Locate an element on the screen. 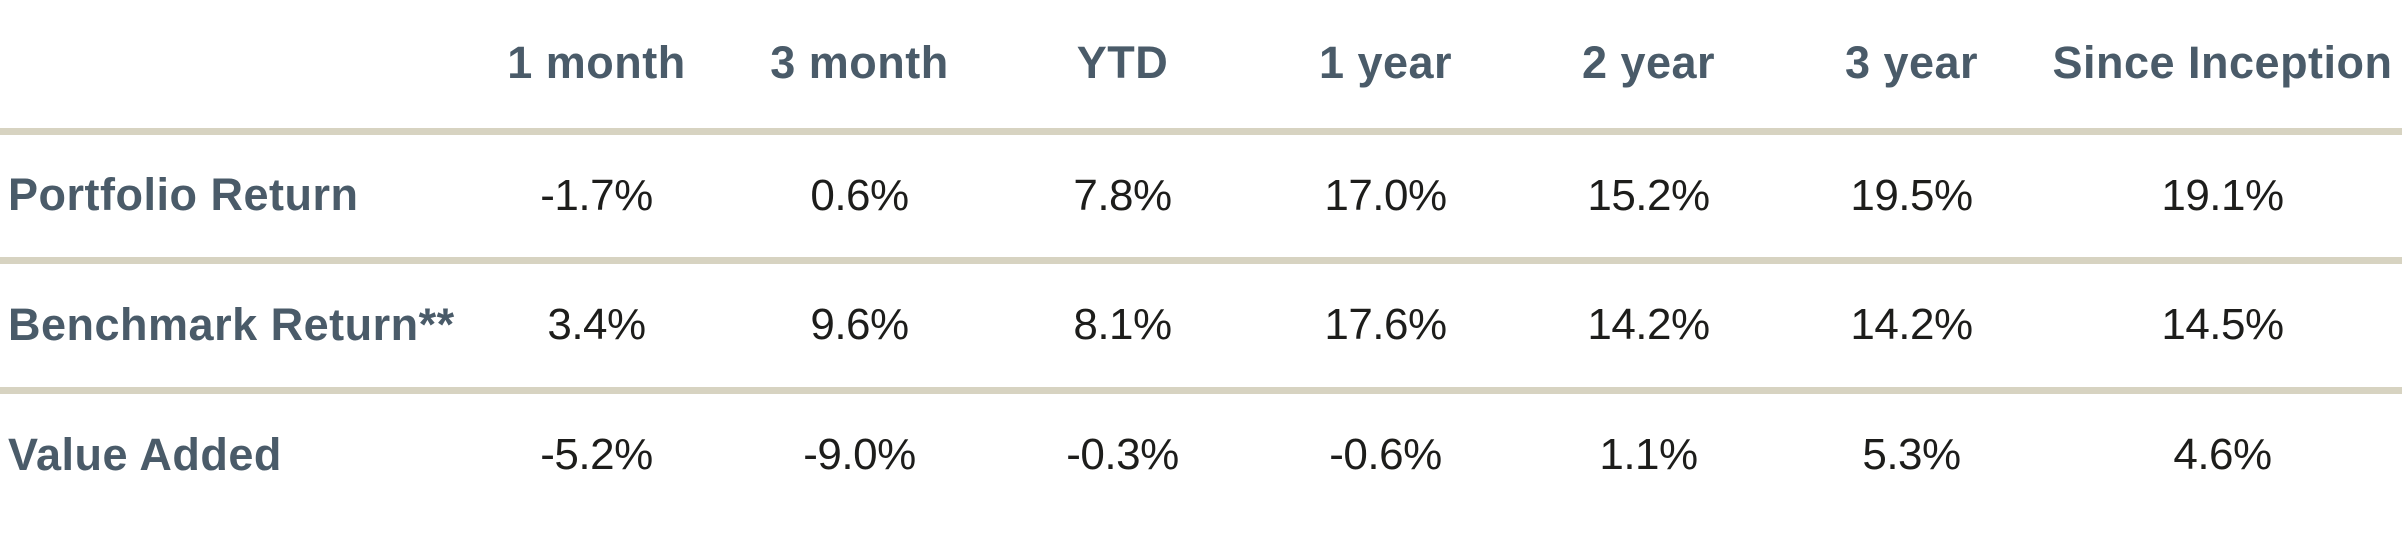  cell-value: 19.5% is located at coordinates (1911, 197).